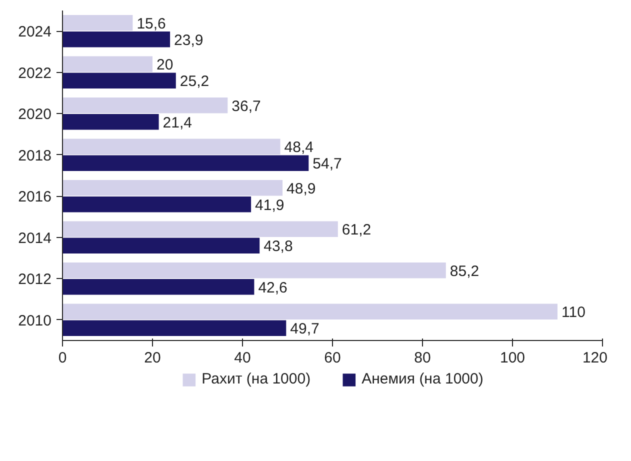 The height and width of the screenshot is (461, 631). What do you see at coordinates (35, 279) in the screenshot?
I see `y-tick-label: 2012` at bounding box center [35, 279].